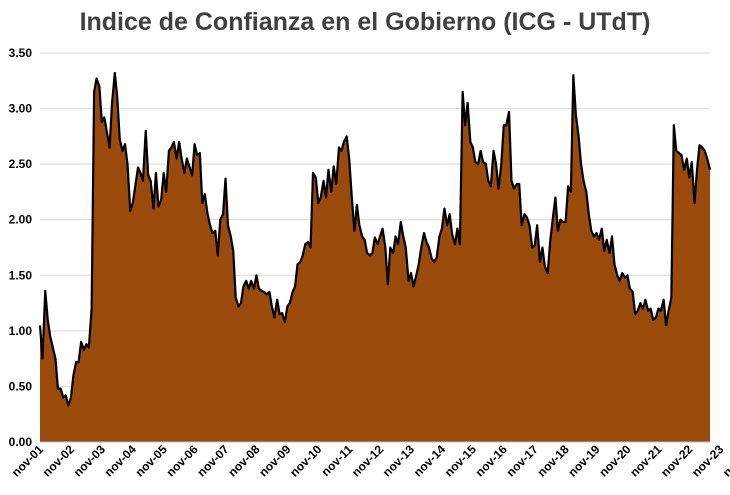 The width and height of the screenshot is (730, 495). I want to click on x-tick-label: nov-03, so click(89, 460).